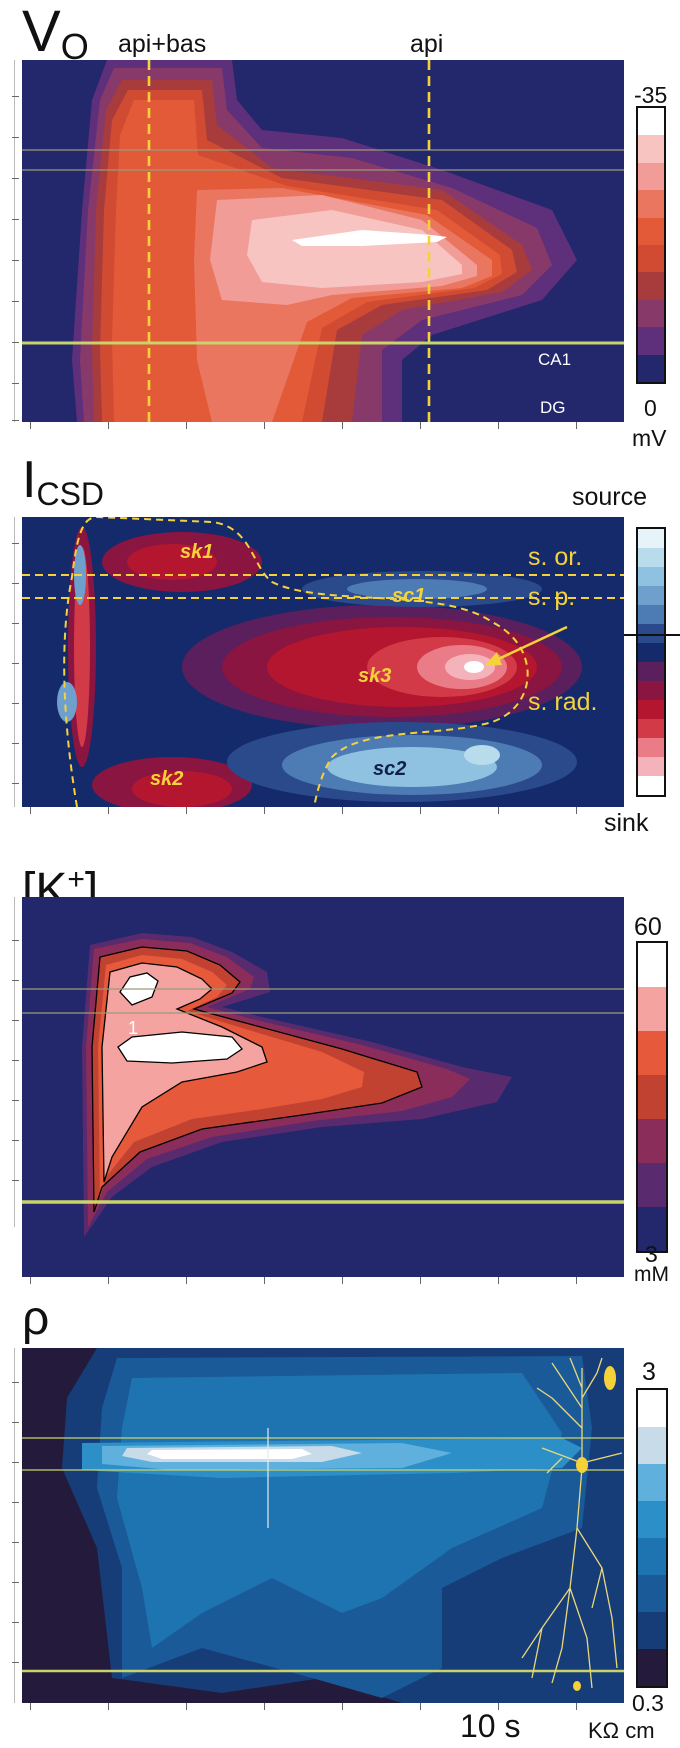 The width and height of the screenshot is (680, 1748). What do you see at coordinates (167, 779) in the screenshot?
I see `icsd-label-sk2: sk2` at bounding box center [167, 779].